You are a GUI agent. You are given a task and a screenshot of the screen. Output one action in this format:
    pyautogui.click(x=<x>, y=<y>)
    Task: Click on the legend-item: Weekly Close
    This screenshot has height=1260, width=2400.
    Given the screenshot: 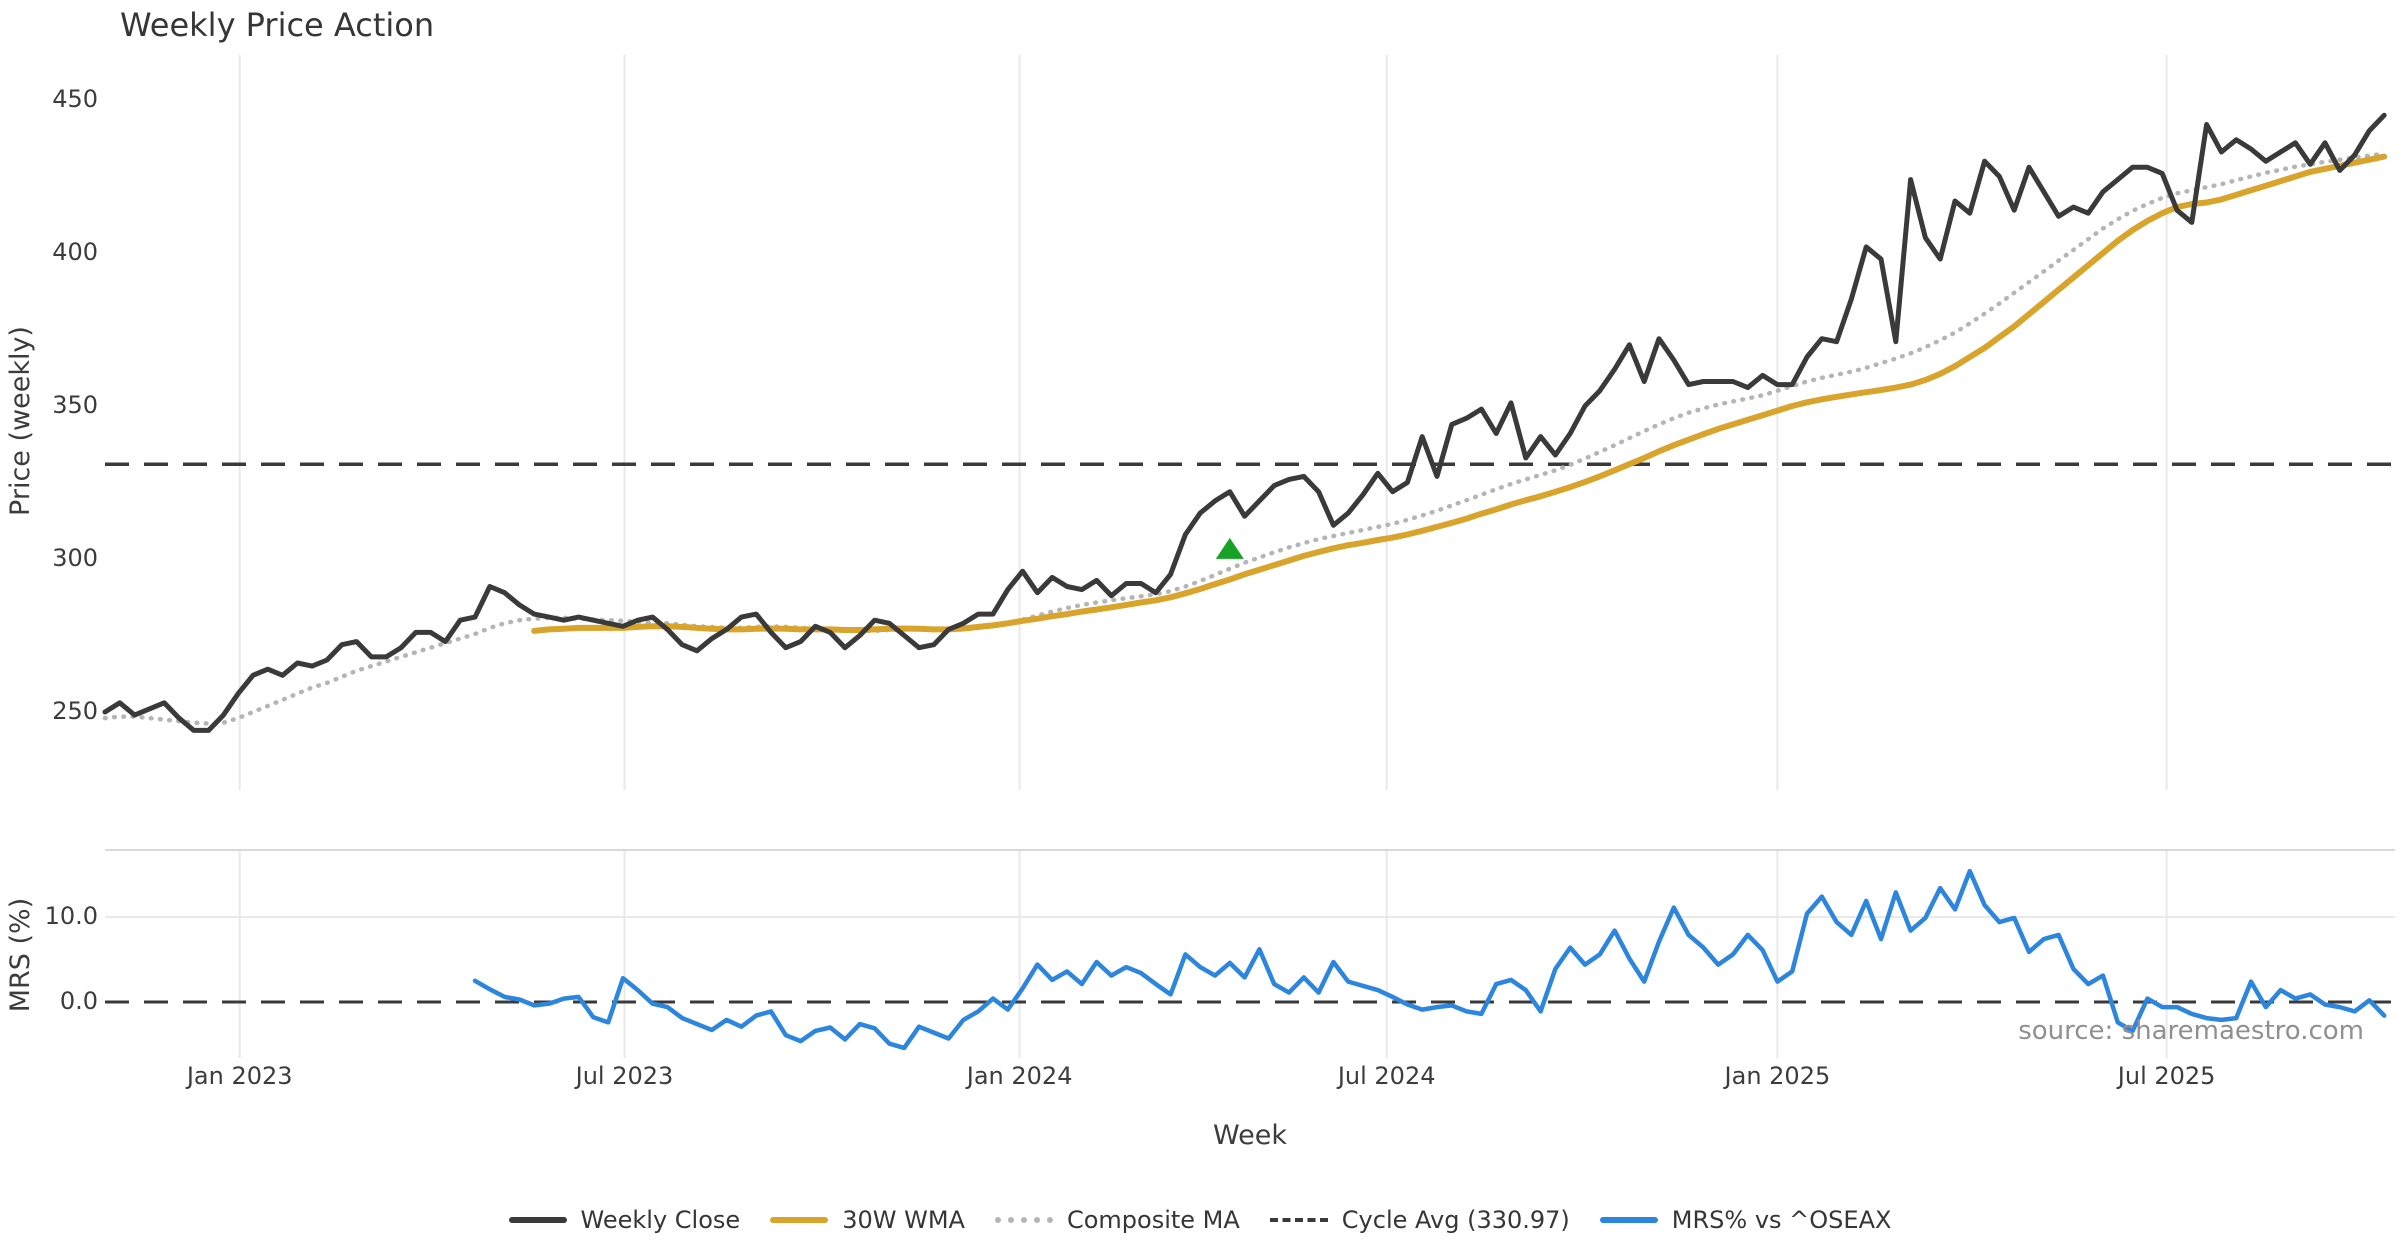 What is the action you would take?
    pyautogui.click(x=624, y=1220)
    